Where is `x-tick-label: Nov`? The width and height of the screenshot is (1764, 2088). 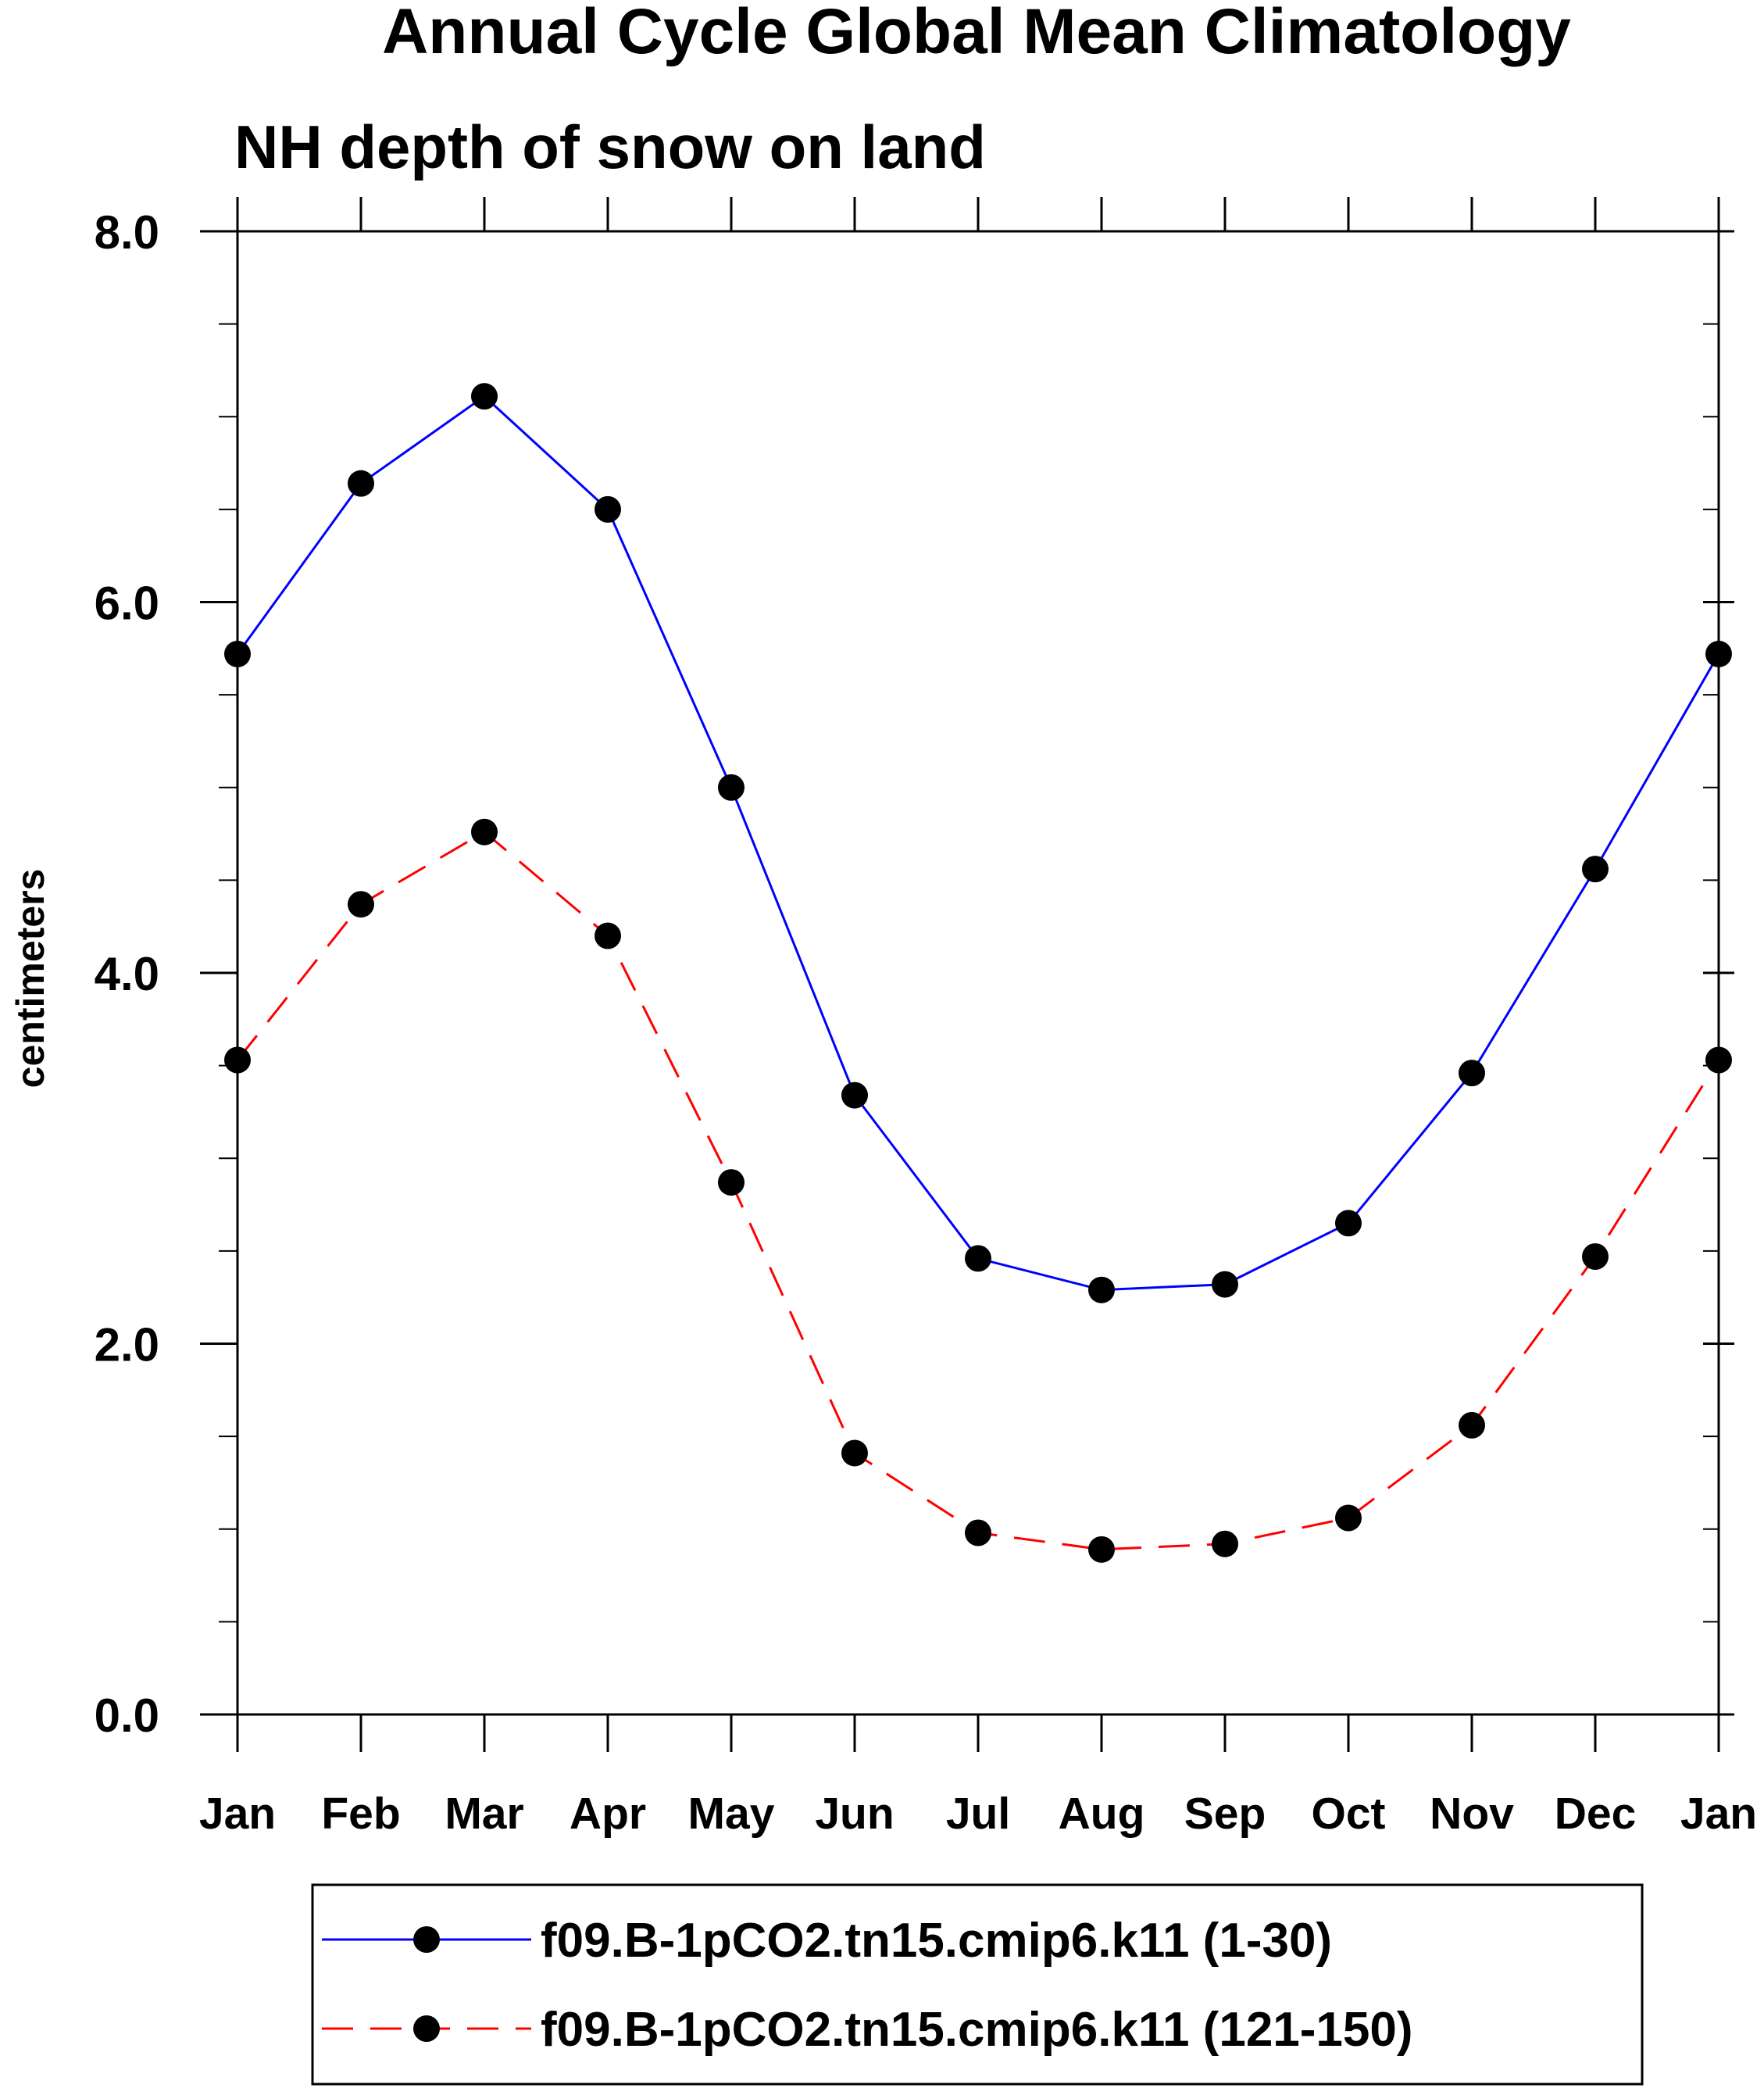 x-tick-label: Nov is located at coordinates (1472, 1814).